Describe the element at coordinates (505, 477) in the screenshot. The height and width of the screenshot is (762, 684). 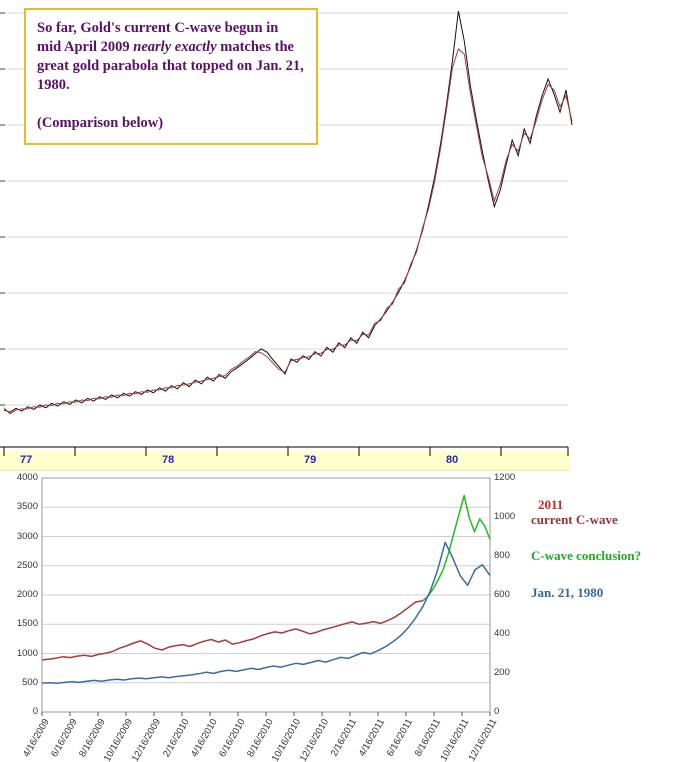
I see `y-axis-right-label: 1200` at that location.